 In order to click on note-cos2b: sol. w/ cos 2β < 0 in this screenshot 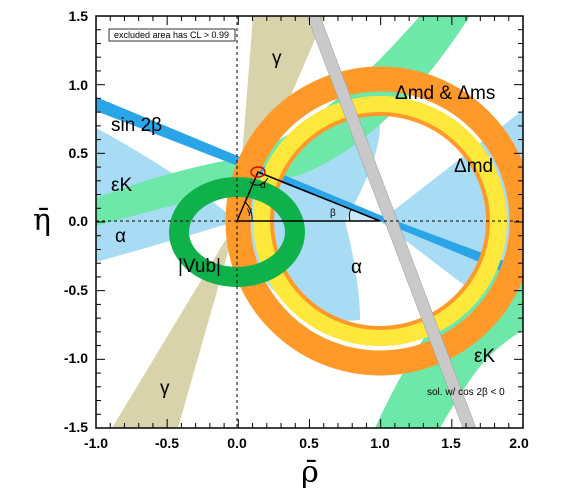, I will do `click(466, 392)`.